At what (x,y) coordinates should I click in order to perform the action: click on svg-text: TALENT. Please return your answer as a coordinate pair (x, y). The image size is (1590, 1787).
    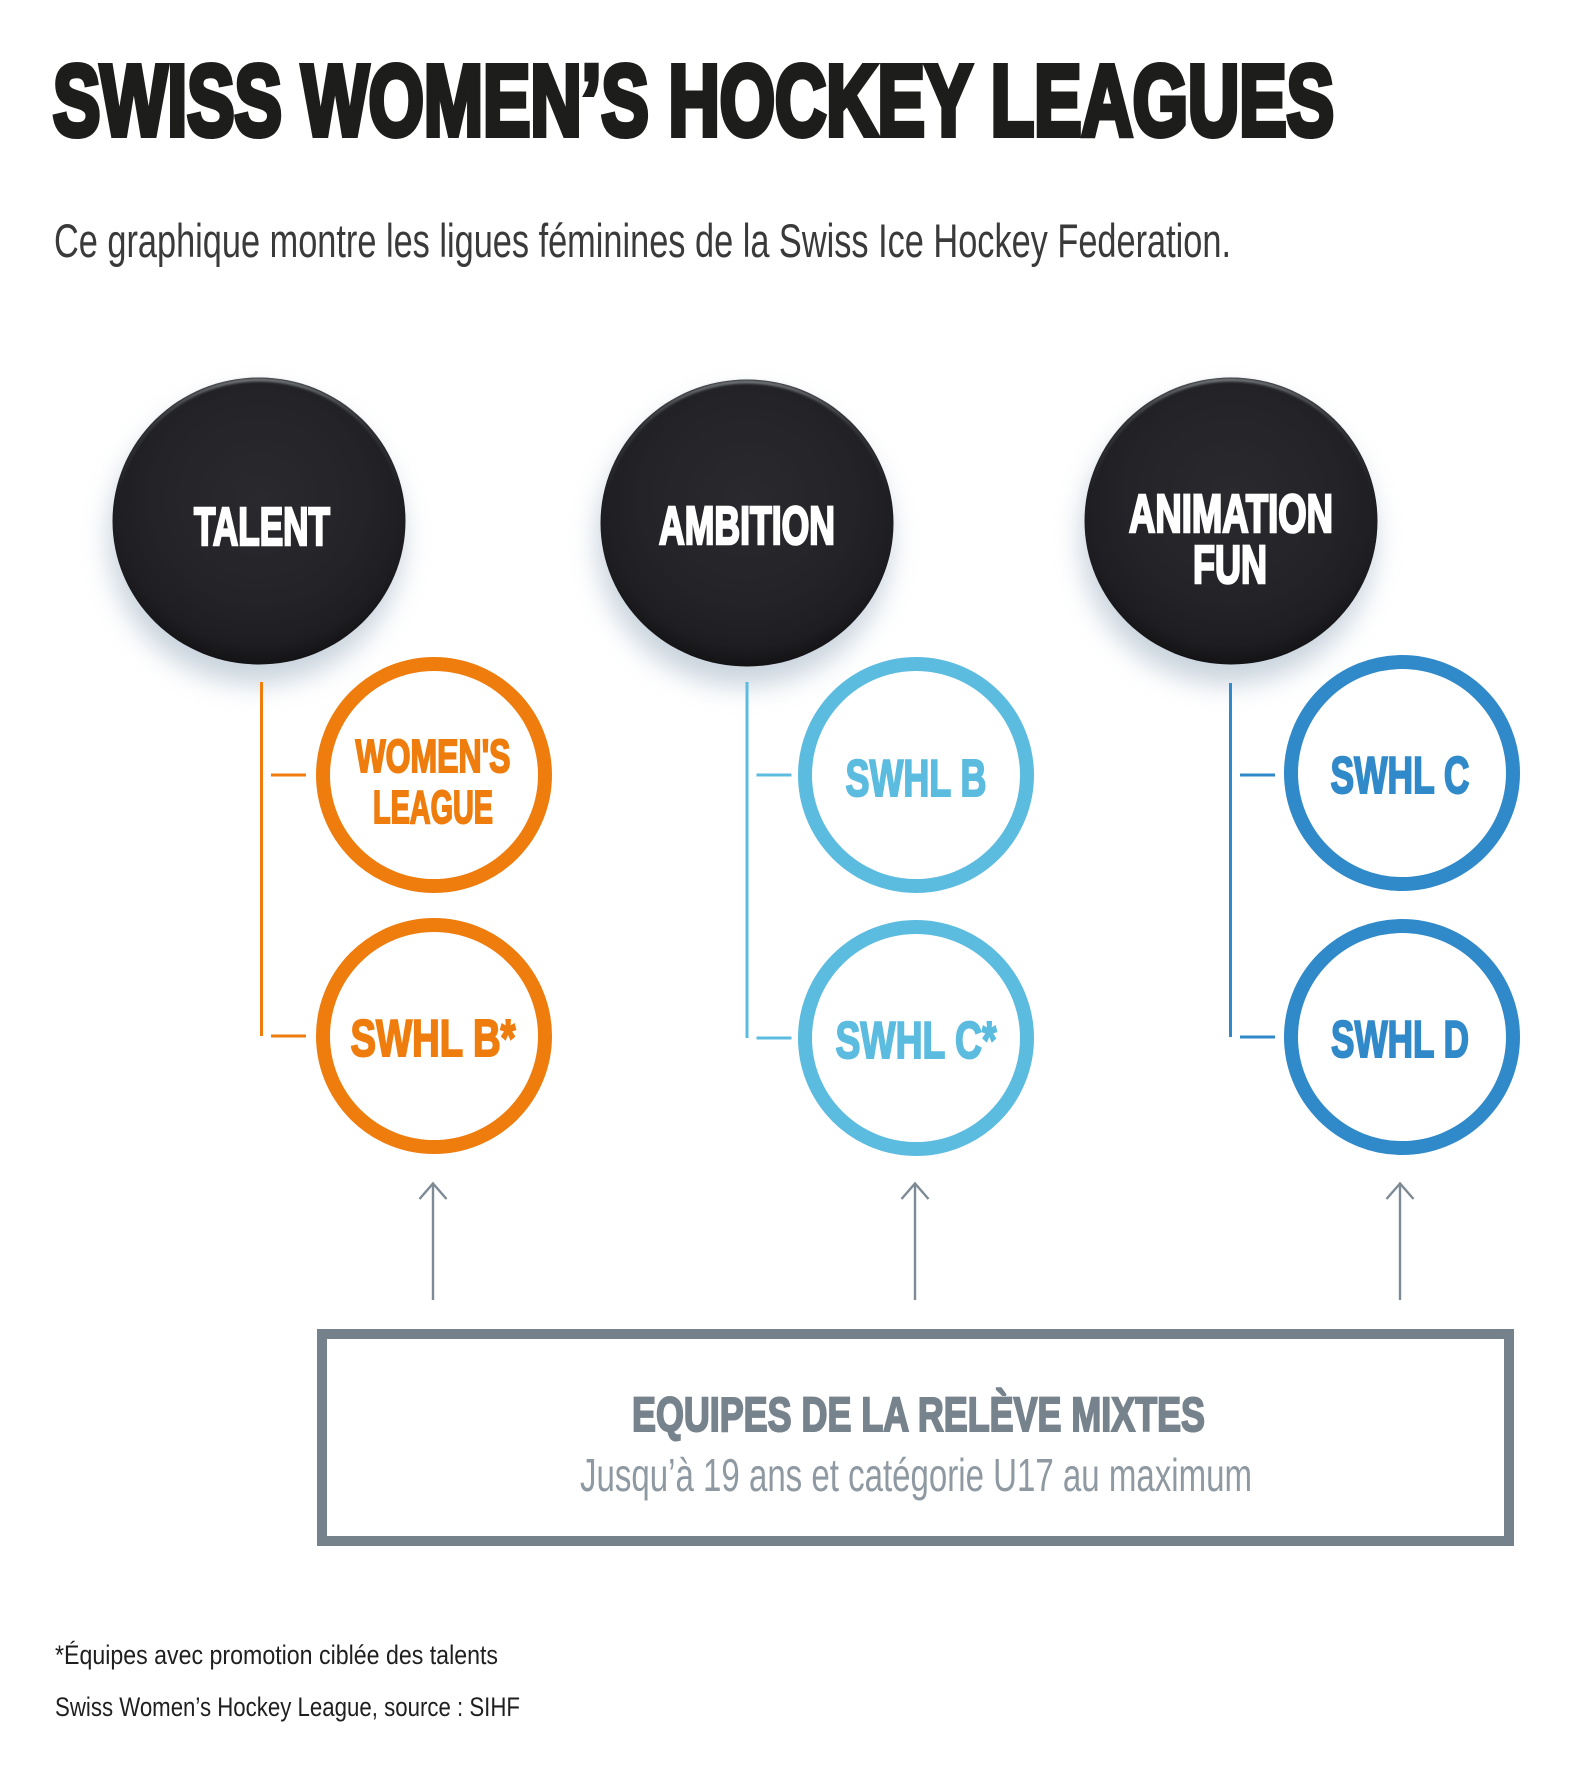
    Looking at the image, I should click on (262, 527).